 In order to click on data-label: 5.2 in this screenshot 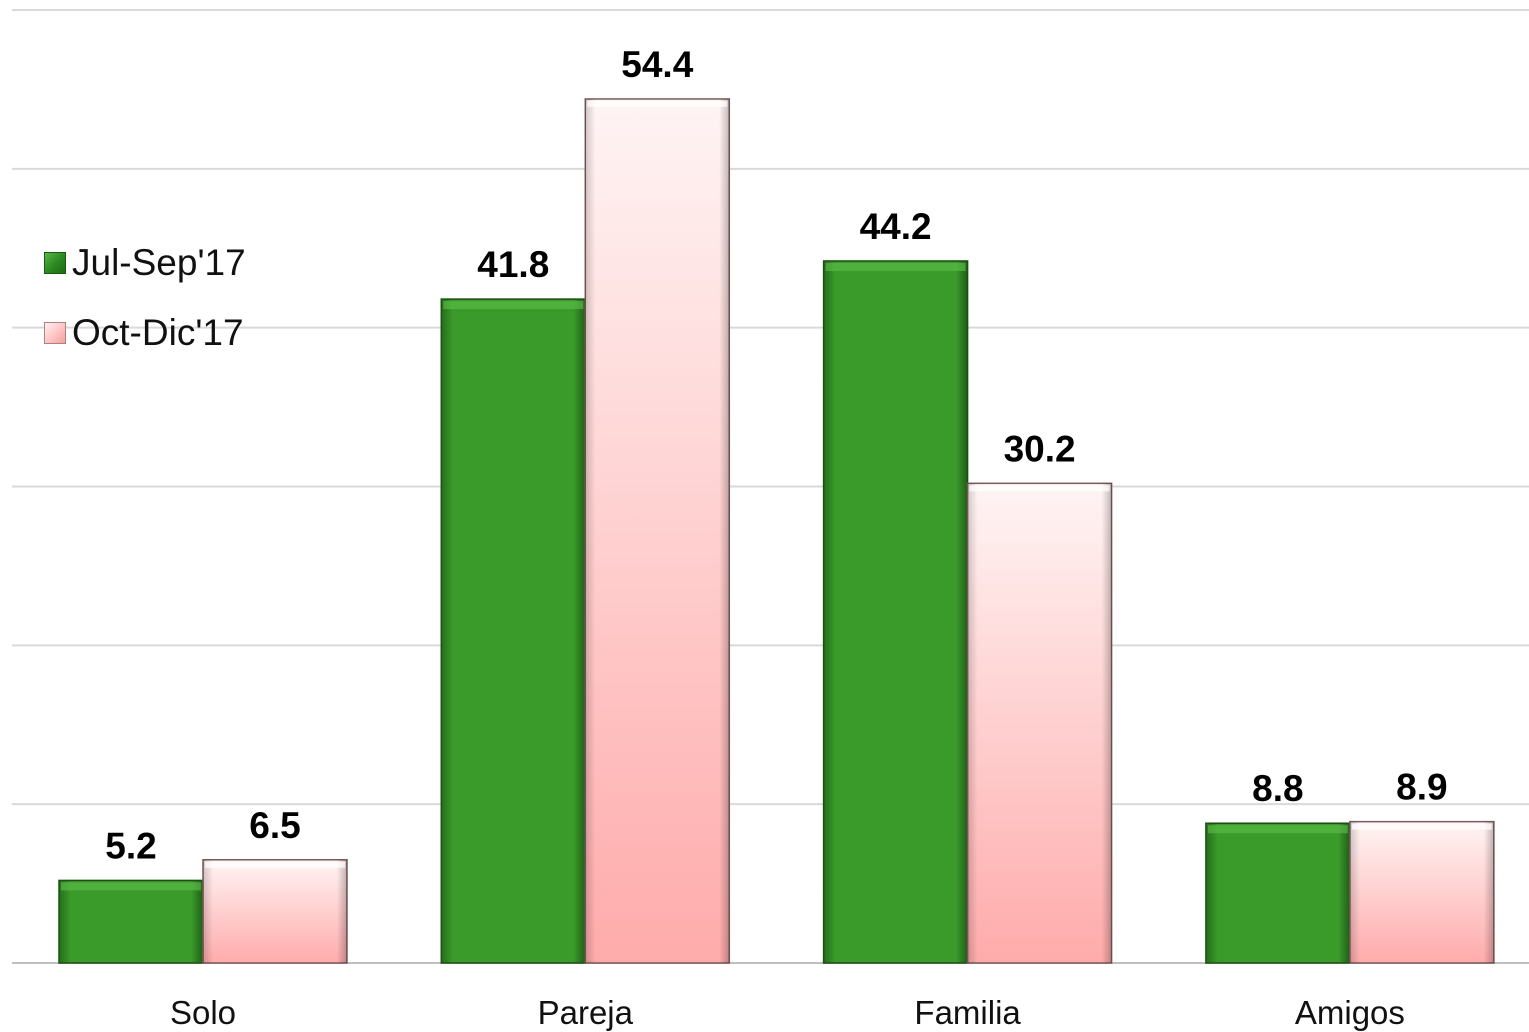, I will do `click(130, 845)`.